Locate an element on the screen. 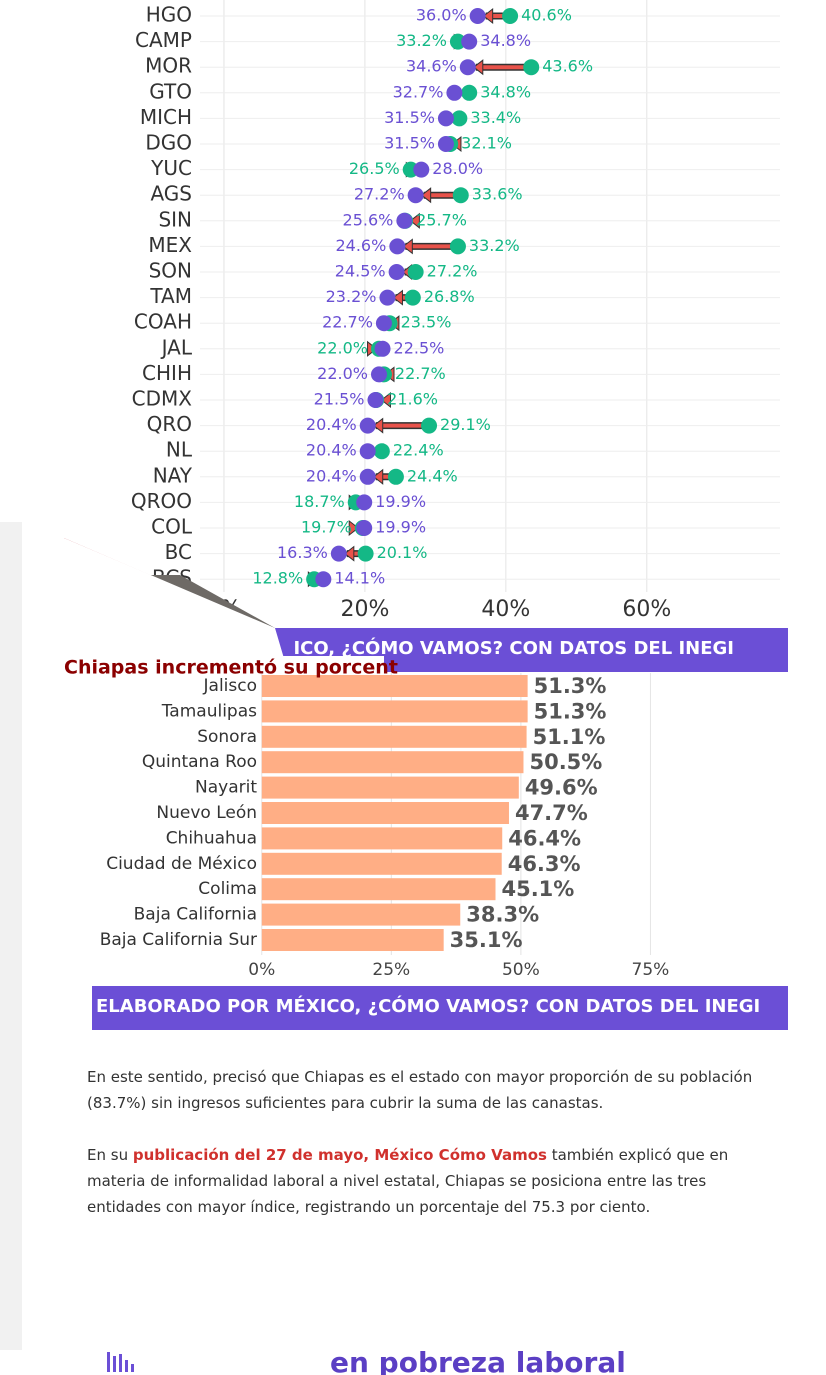 This screenshot has width=826, height=1375. page-overlay is located at coordinates (155, 596).